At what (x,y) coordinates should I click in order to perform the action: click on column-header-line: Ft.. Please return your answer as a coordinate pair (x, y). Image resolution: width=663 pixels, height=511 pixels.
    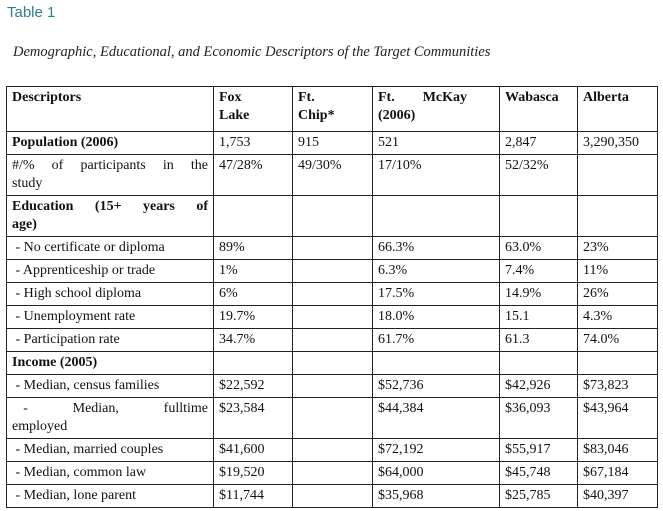
    Looking at the image, I should click on (306, 97).